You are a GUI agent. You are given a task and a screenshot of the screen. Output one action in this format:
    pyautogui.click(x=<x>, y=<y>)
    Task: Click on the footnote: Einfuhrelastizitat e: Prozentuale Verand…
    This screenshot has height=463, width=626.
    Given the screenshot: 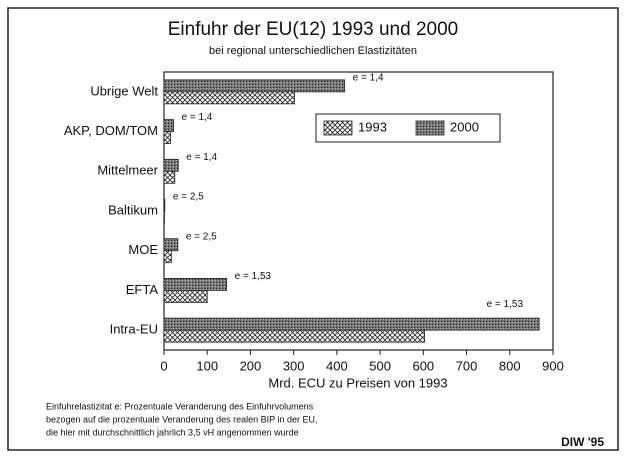 What is the action you would take?
    pyautogui.click(x=180, y=406)
    